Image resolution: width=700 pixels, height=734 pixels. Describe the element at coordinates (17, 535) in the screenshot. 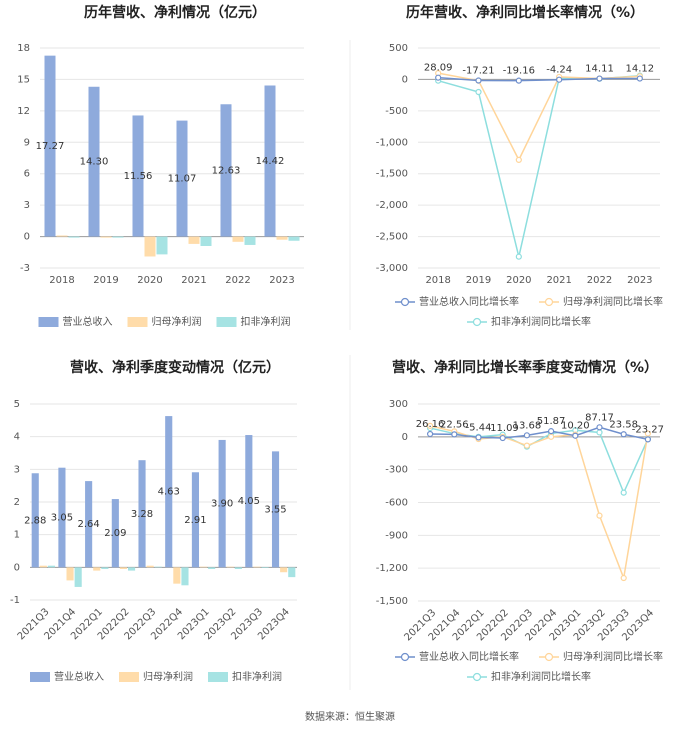

I see `y-tick-label: 1` at that location.